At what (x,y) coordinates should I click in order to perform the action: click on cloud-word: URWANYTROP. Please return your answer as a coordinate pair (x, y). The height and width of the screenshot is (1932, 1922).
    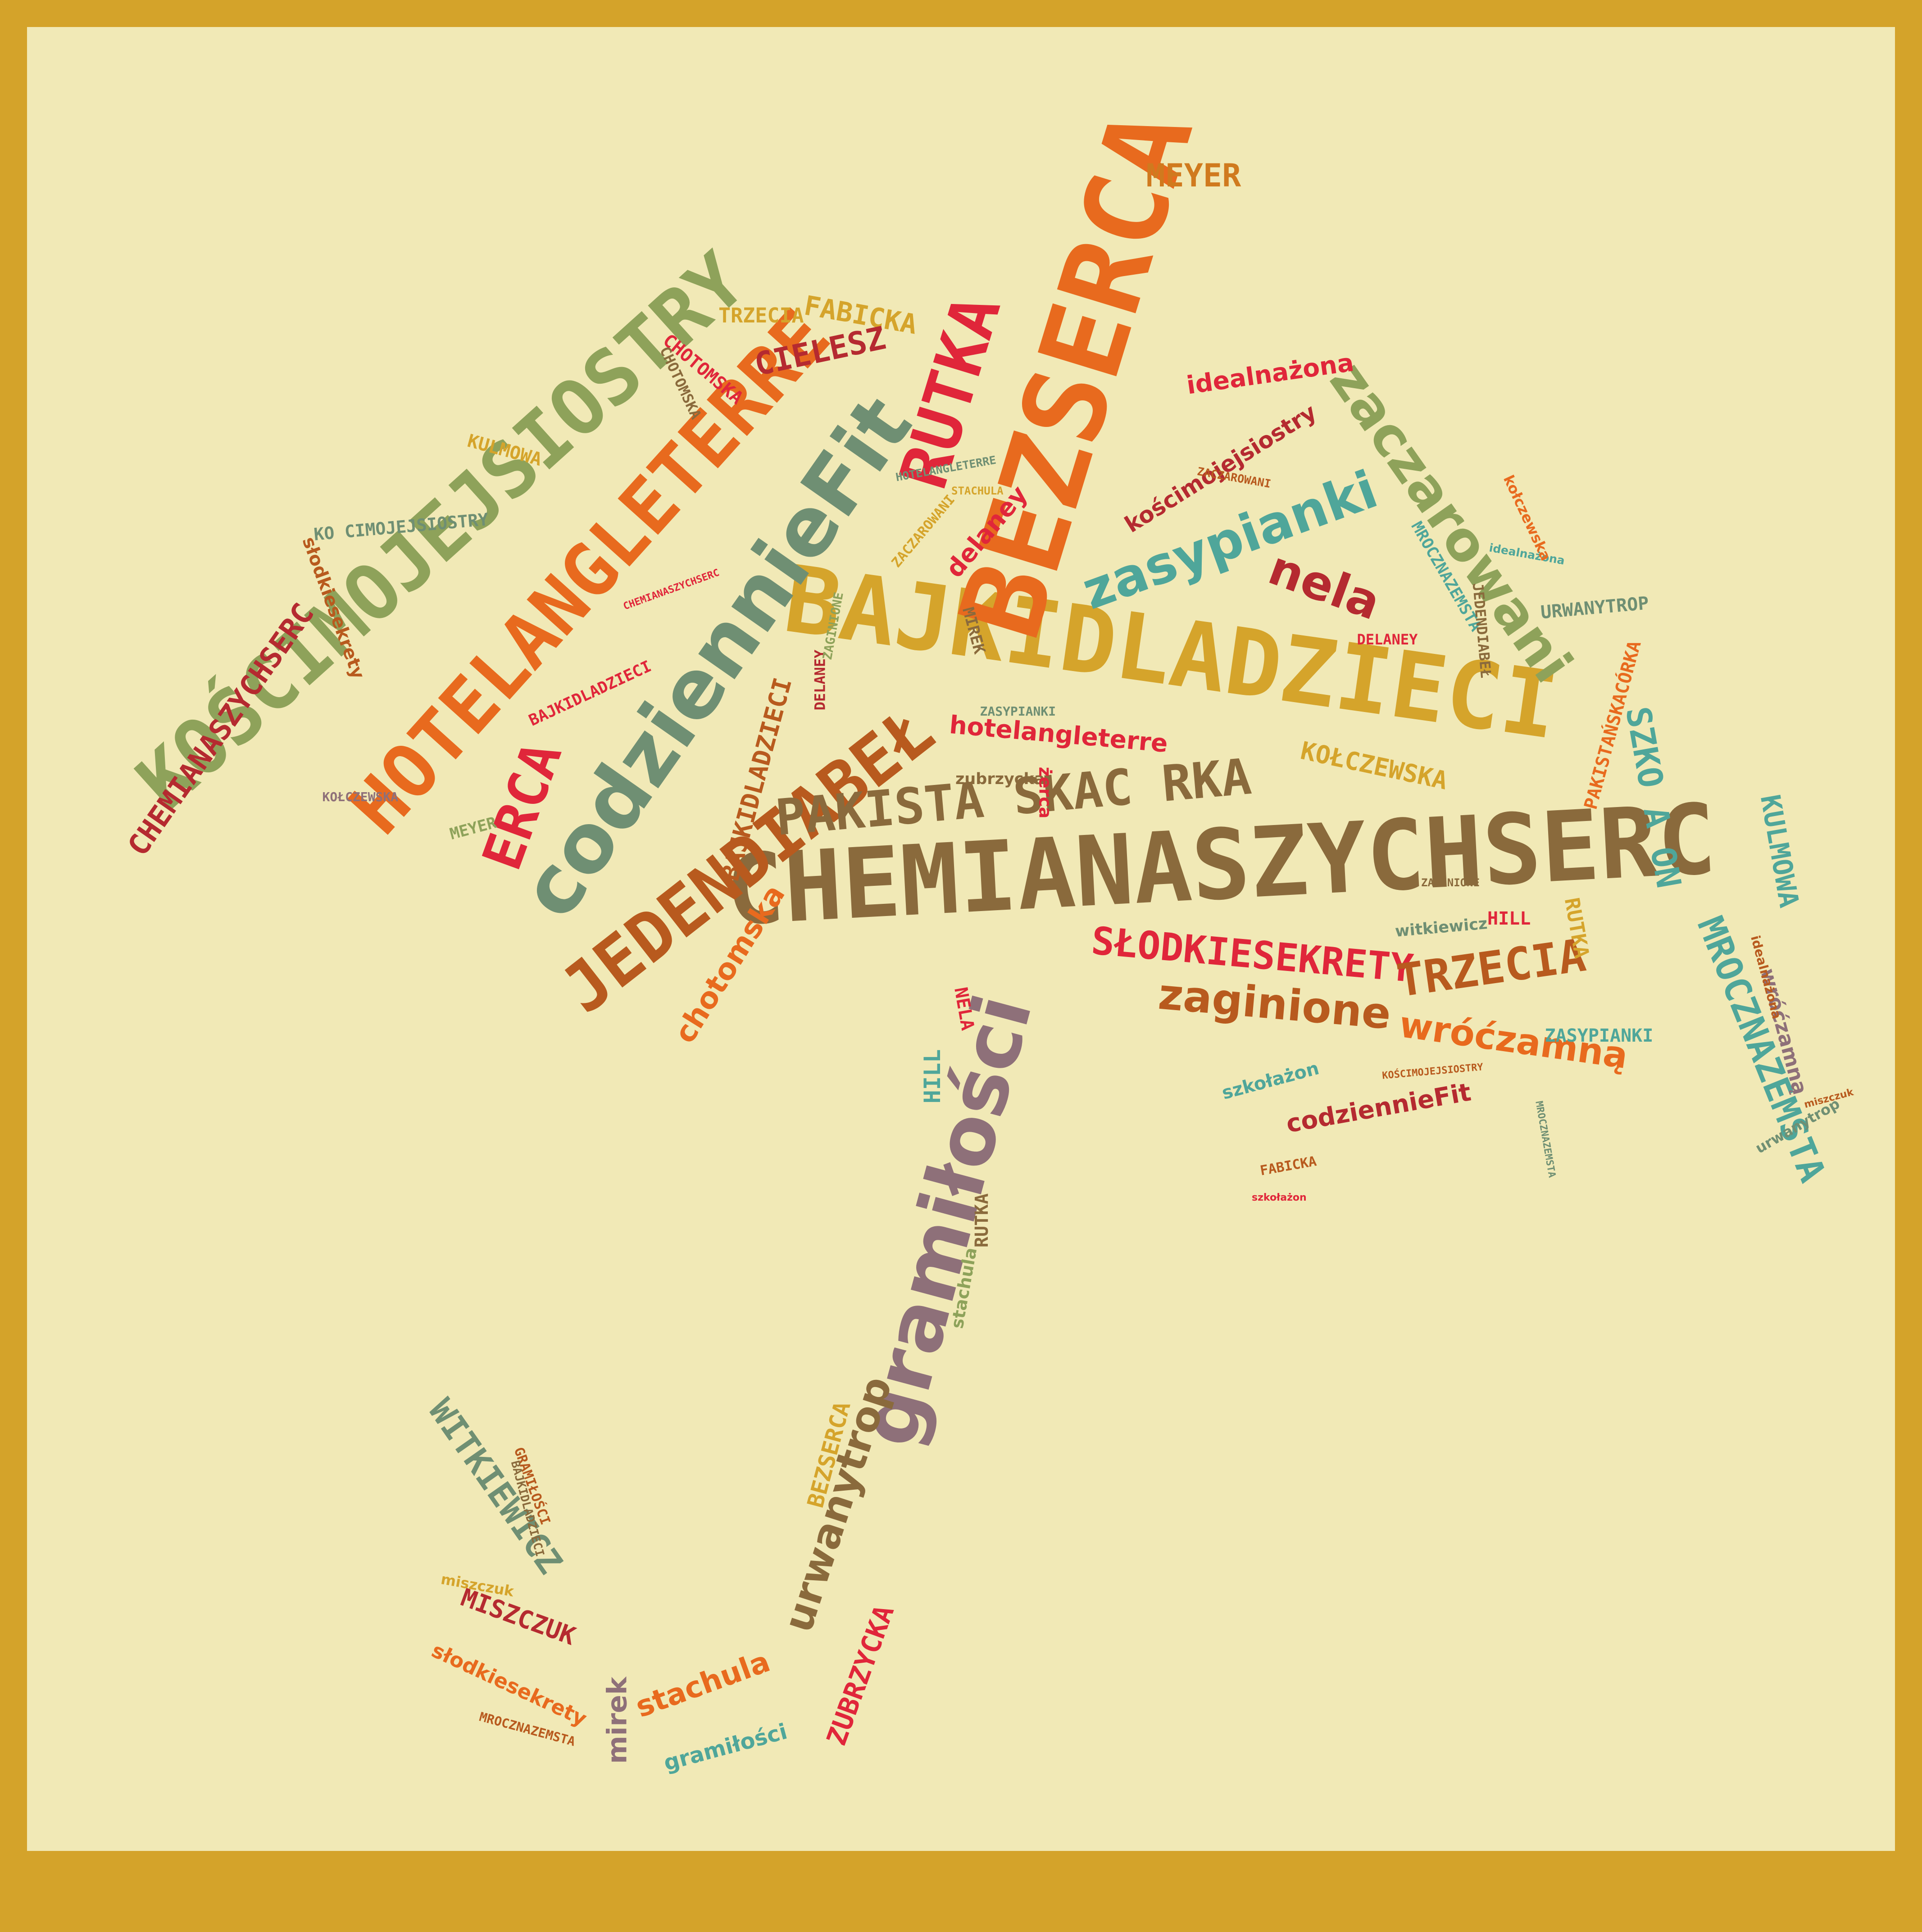
    Looking at the image, I should click on (1594, 608).